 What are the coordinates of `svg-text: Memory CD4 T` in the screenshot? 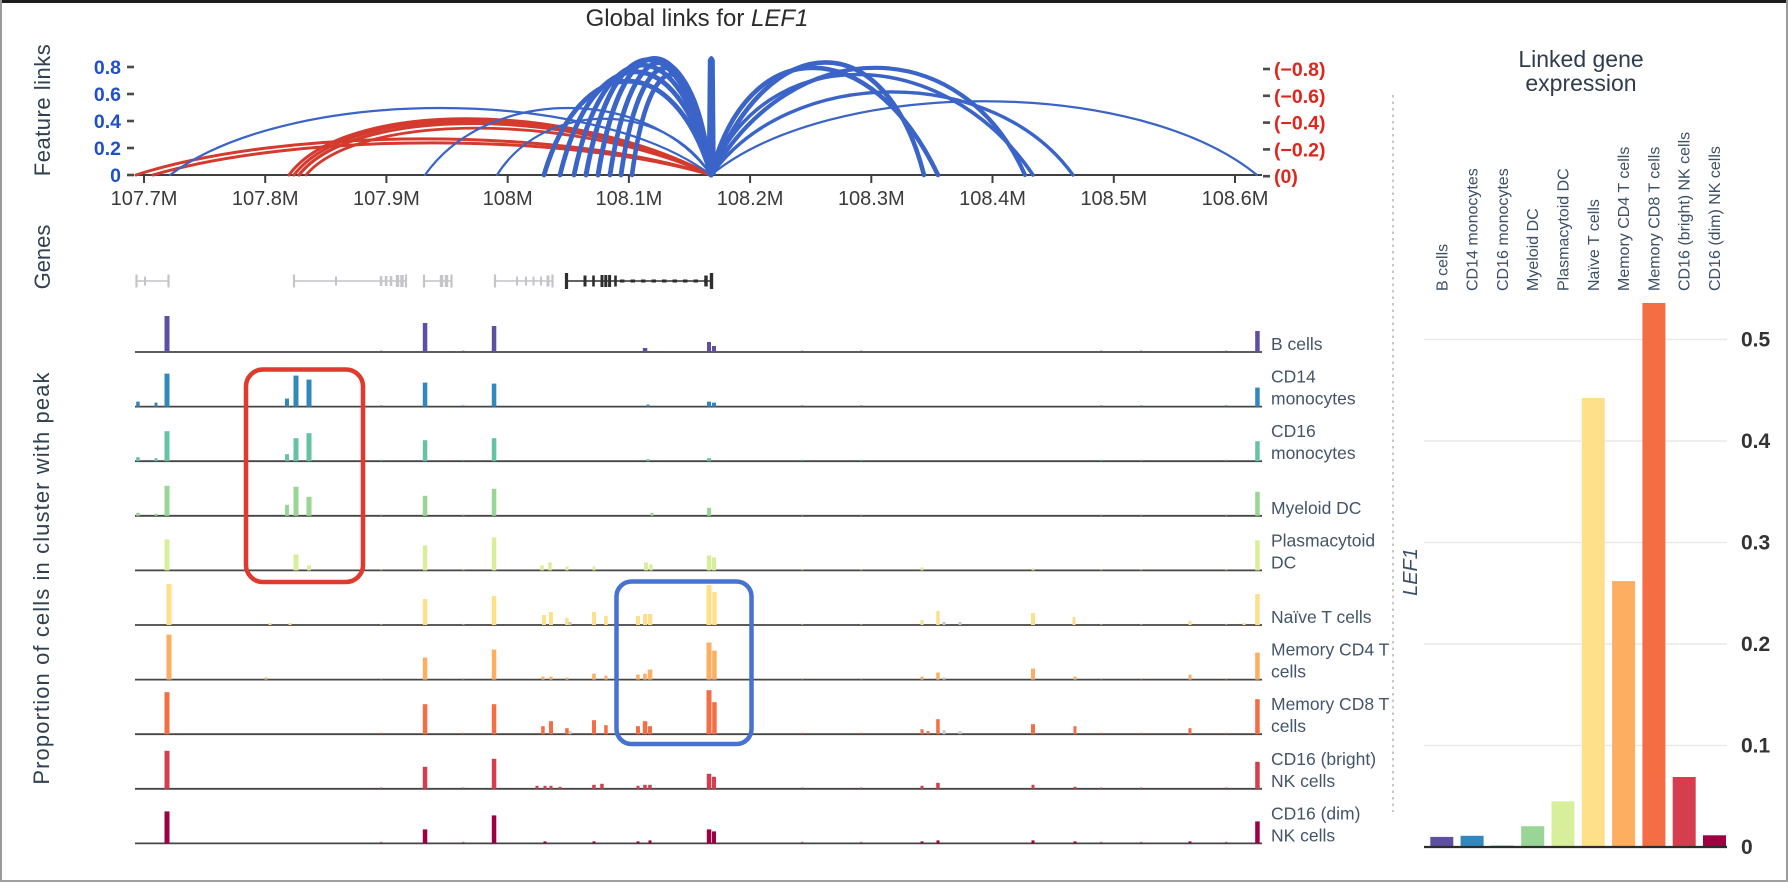 It's located at (1330, 650).